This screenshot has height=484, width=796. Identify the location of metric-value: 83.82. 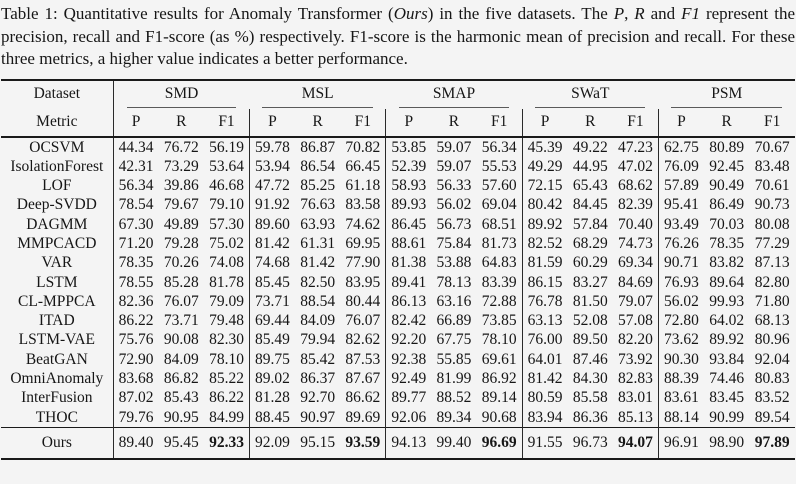
(727, 263).